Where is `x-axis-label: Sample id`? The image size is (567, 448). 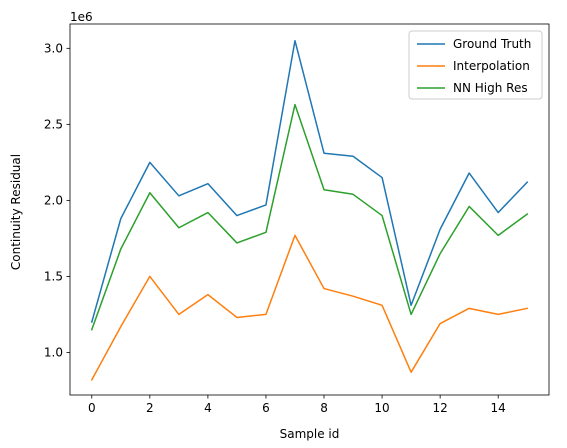
x-axis-label: Sample id is located at coordinates (310, 434).